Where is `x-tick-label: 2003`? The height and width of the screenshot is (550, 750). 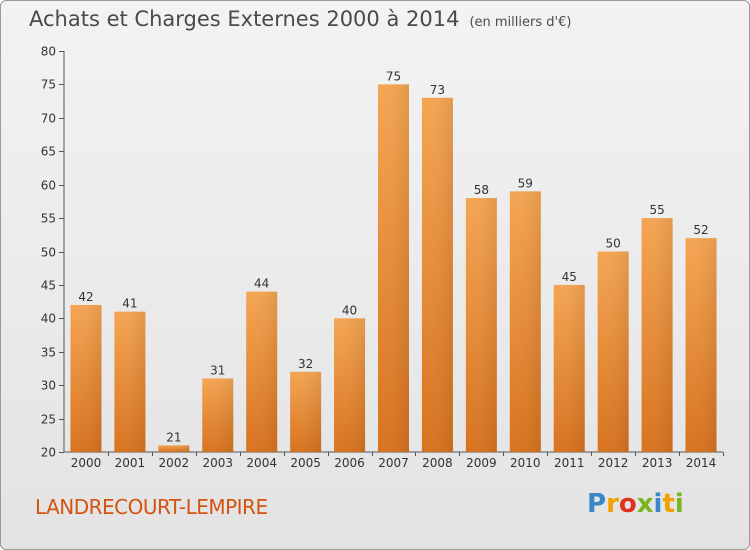 x-tick-label: 2003 is located at coordinates (217, 463).